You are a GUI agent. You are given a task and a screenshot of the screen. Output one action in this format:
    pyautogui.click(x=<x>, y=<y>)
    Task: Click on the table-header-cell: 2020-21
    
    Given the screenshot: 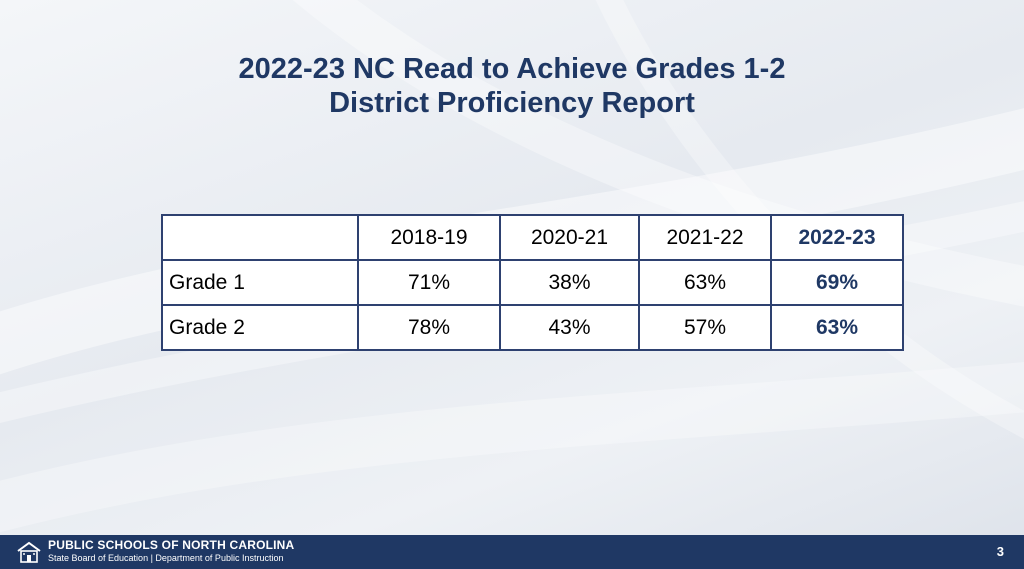 What is the action you would take?
    pyautogui.click(x=569, y=237)
    